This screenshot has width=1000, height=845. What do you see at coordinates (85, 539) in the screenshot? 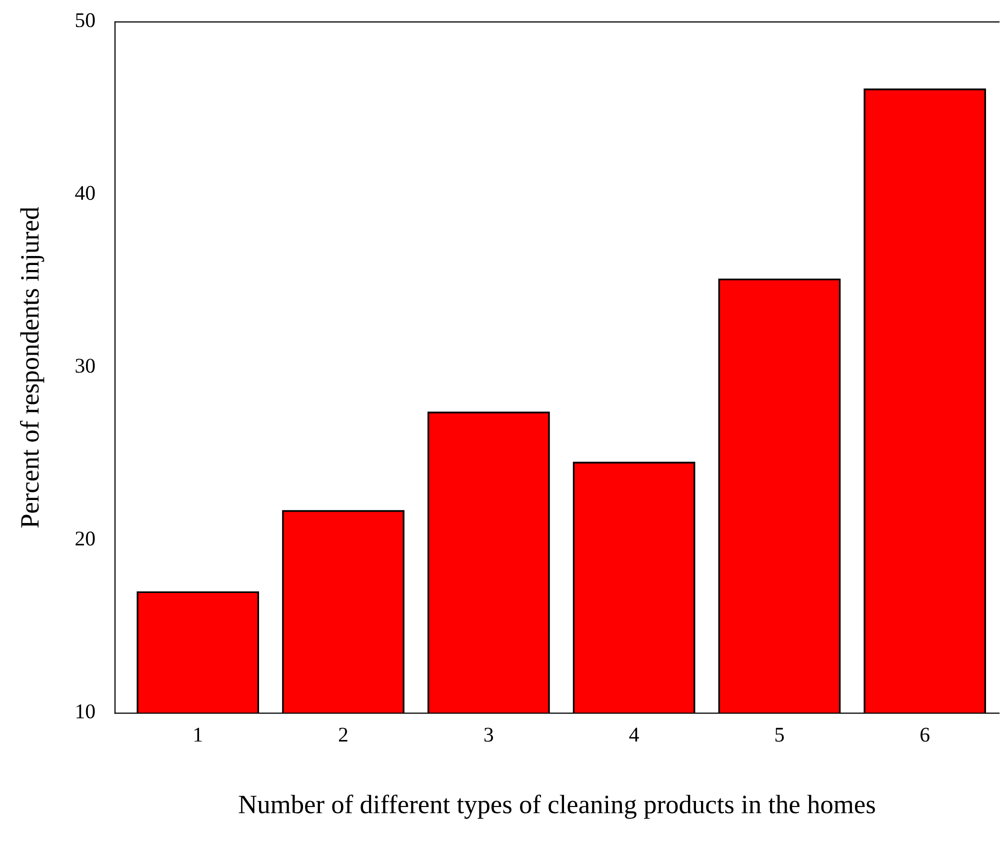
I see `y-tick-label: 20` at bounding box center [85, 539].